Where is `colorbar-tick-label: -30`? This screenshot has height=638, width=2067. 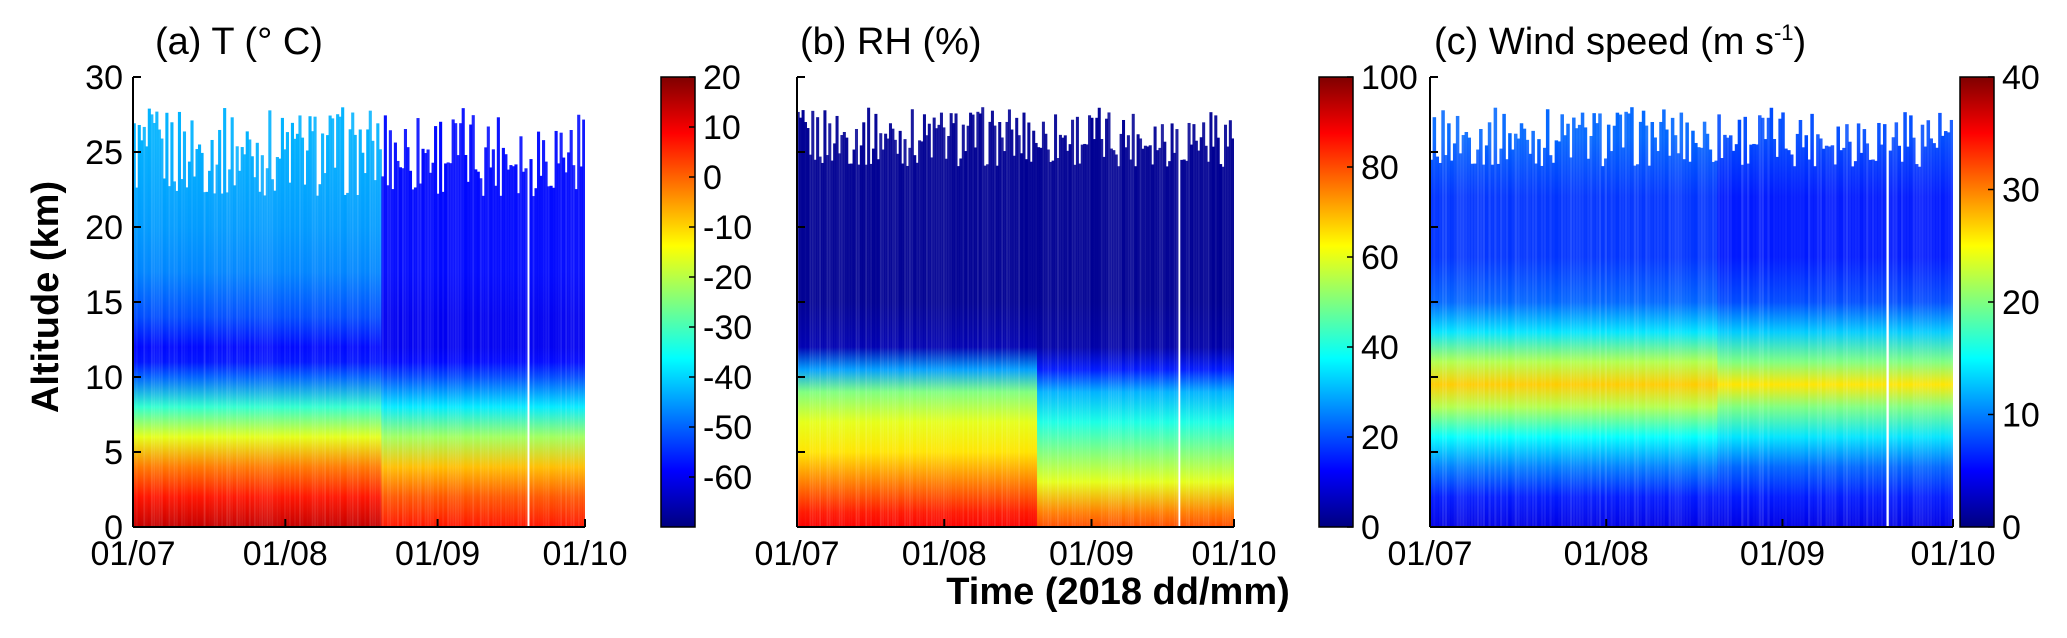 colorbar-tick-label: -30 is located at coordinates (727, 328).